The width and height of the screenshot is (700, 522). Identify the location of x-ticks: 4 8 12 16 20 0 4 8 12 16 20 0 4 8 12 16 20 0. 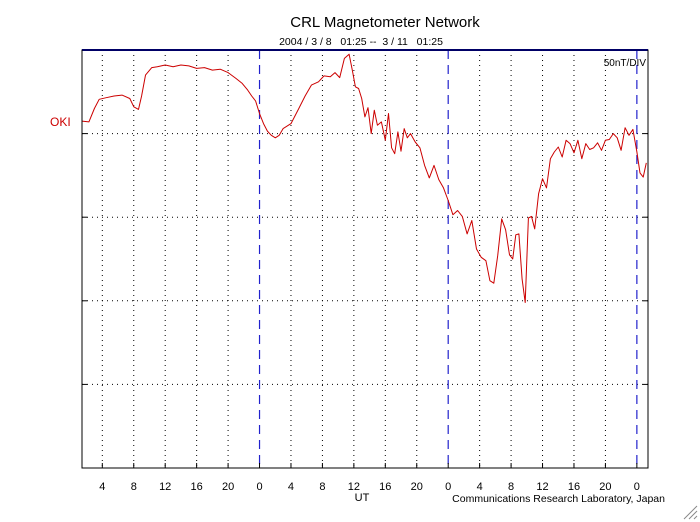
(369, 478).